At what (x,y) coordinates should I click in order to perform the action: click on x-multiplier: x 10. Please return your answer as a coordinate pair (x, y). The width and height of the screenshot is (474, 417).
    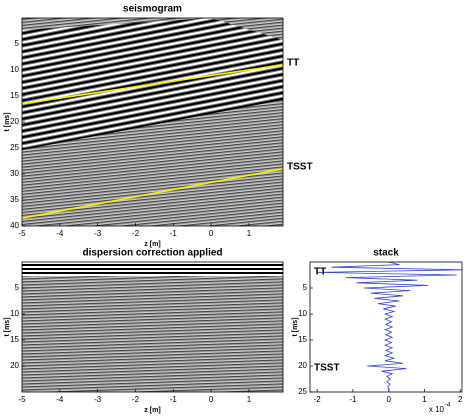
    Looking at the image, I should click on (437, 409).